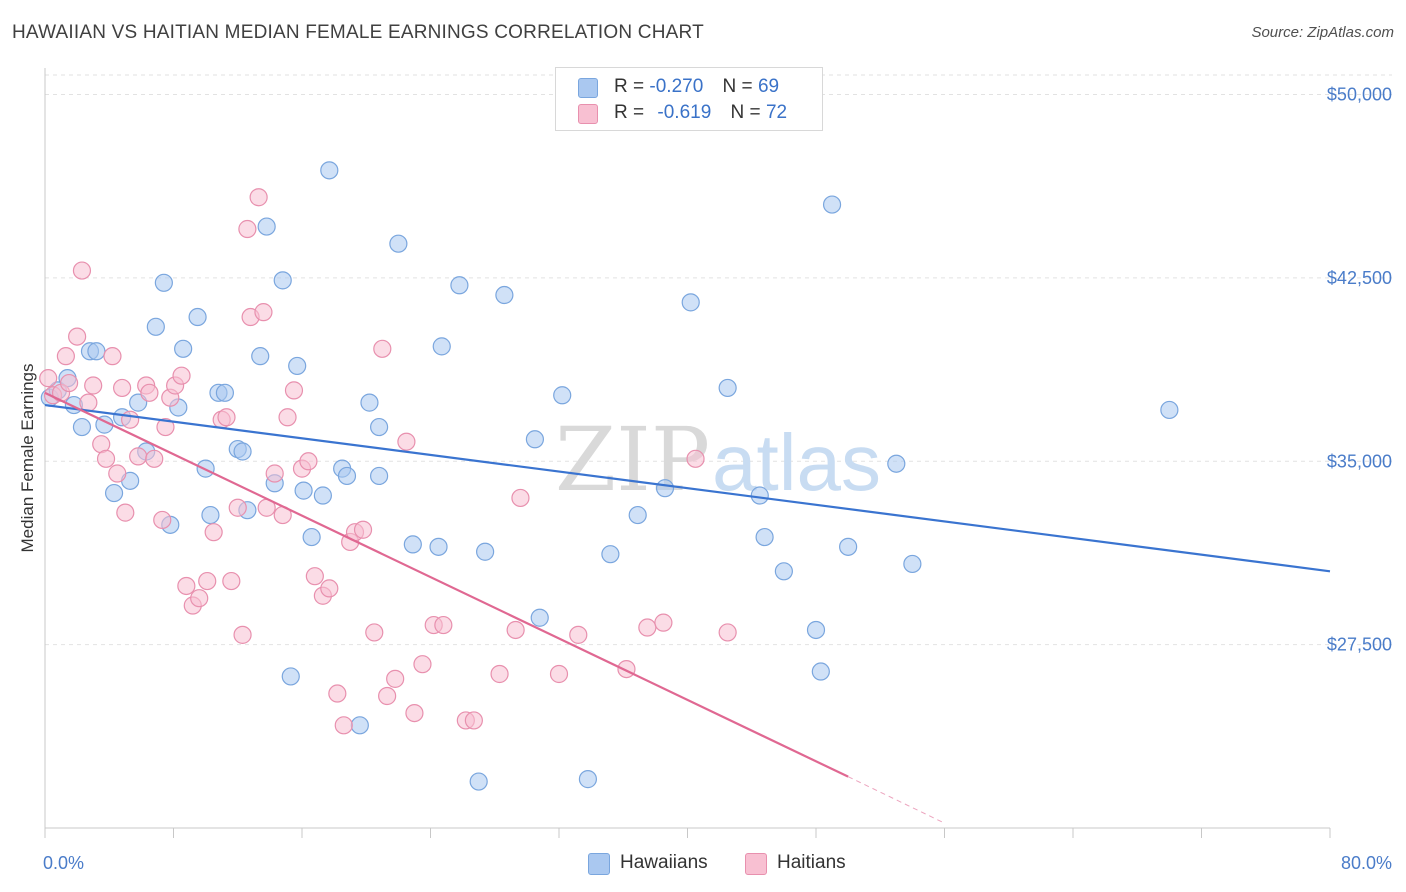  I want to click on watermark-atlas: atlas, so click(796, 462).